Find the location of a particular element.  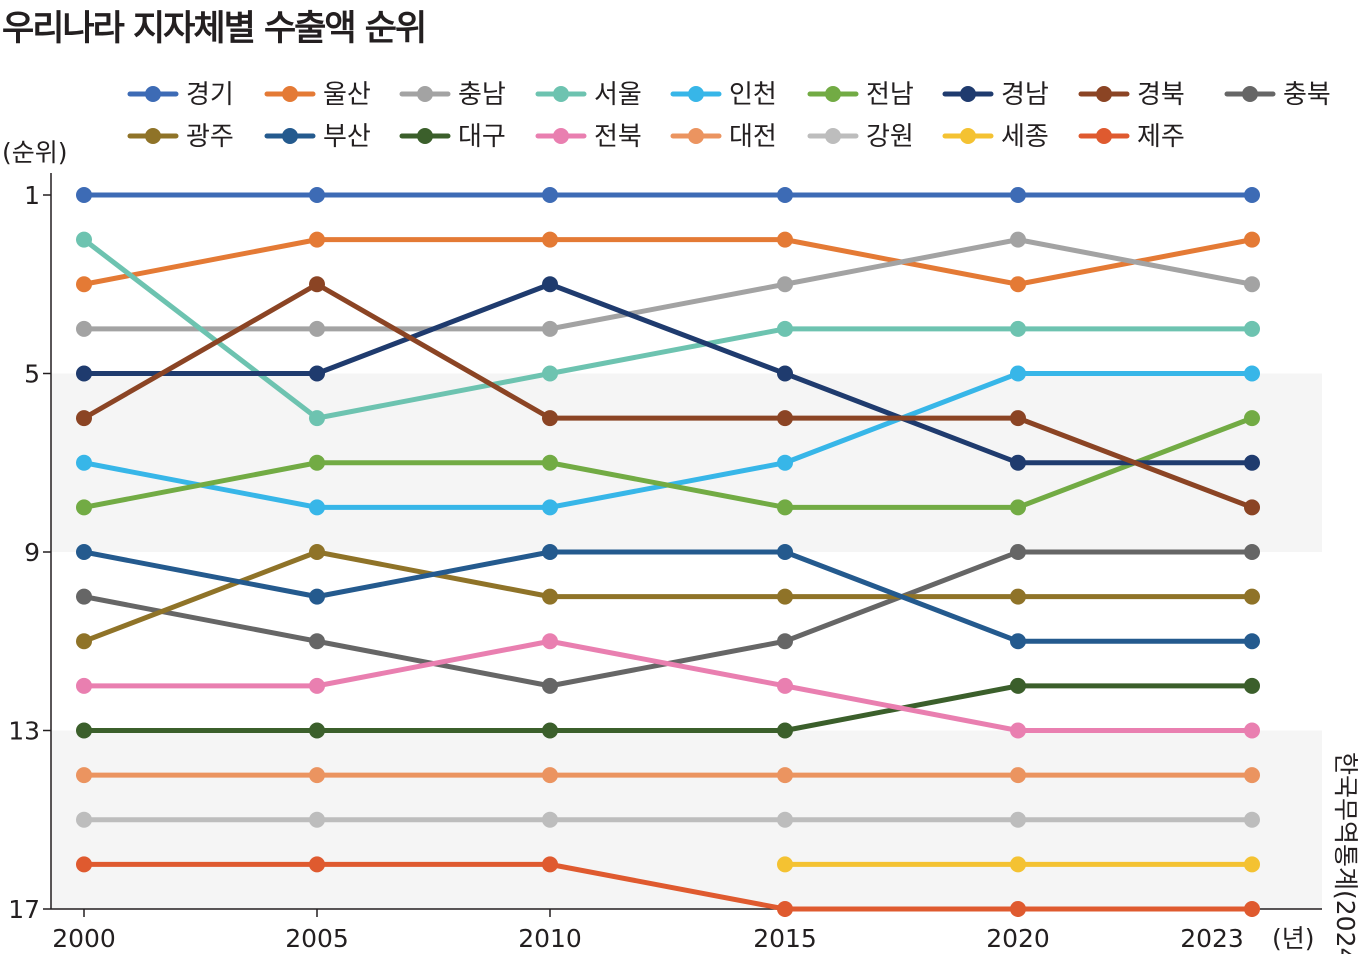

series-전남 is located at coordinates (668, 463).